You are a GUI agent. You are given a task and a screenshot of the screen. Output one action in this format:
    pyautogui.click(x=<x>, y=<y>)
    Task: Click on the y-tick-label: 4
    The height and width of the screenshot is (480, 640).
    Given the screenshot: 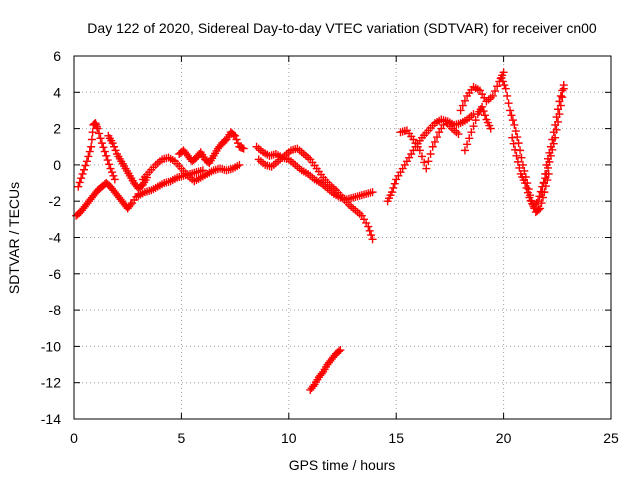 What is the action you would take?
    pyautogui.click(x=57, y=92)
    